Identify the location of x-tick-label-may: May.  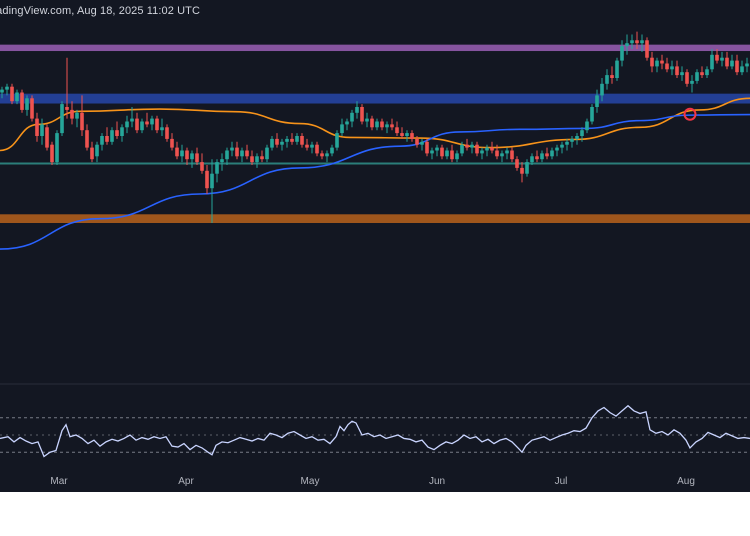
(310, 481).